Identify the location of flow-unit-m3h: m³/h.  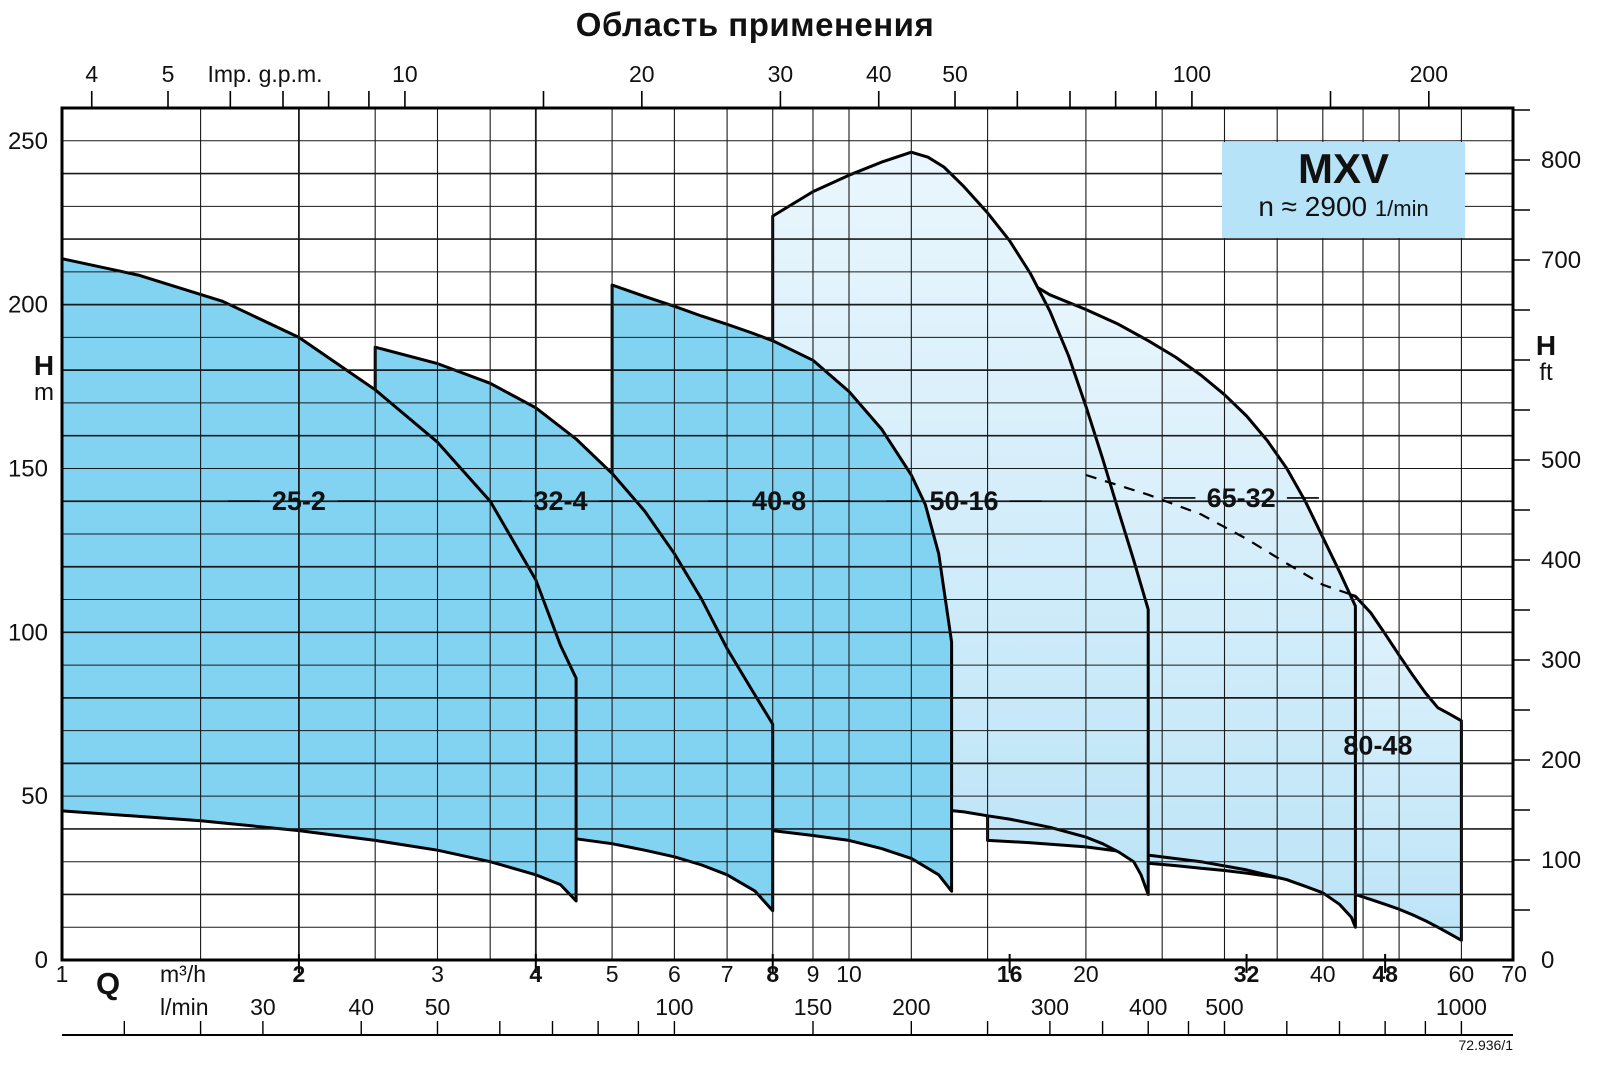
(183, 974).